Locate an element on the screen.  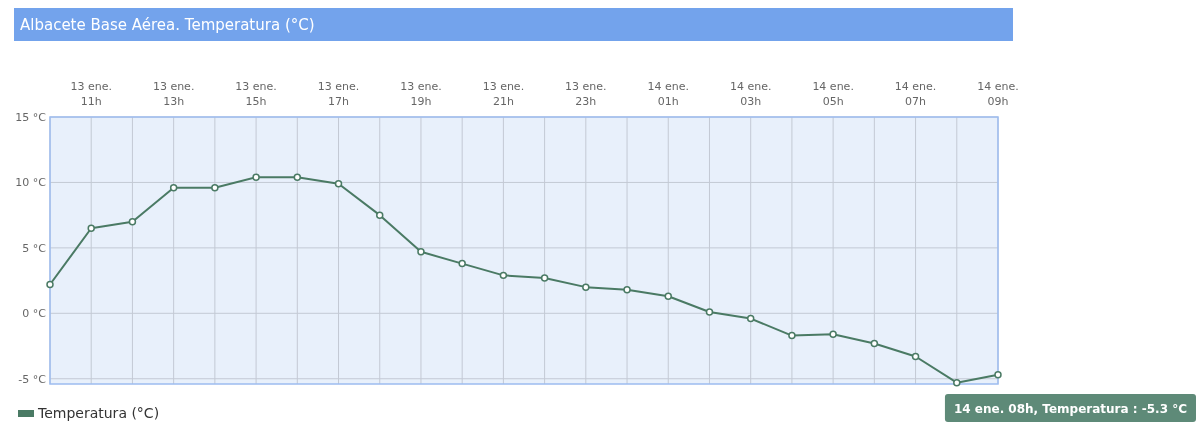
x-tick-label: 13 ene. 11h is located at coordinates (91, 94).